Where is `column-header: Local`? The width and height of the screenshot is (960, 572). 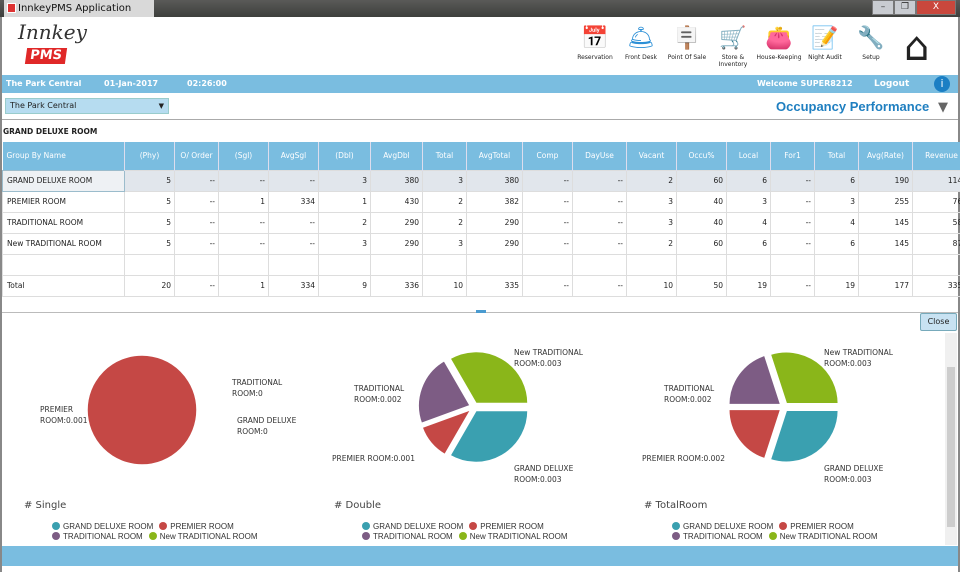 column-header: Local is located at coordinates (748, 156).